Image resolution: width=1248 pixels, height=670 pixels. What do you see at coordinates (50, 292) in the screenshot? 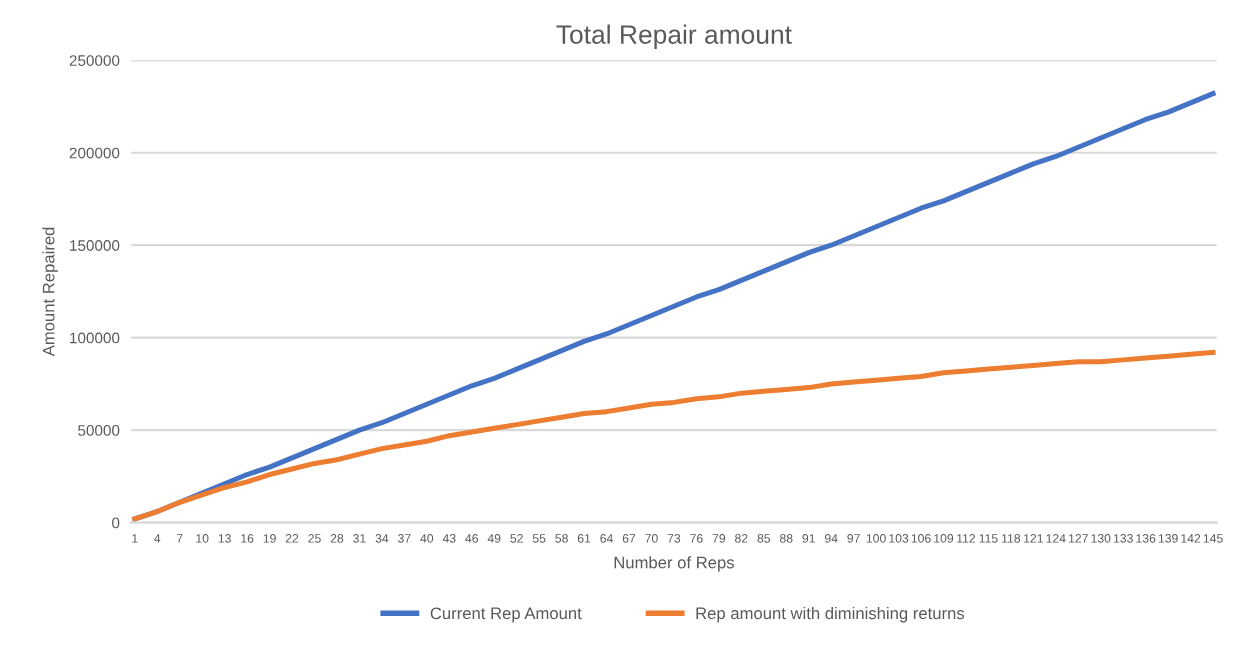
I see `y-axis-title: Amount Repaired` at bounding box center [50, 292].